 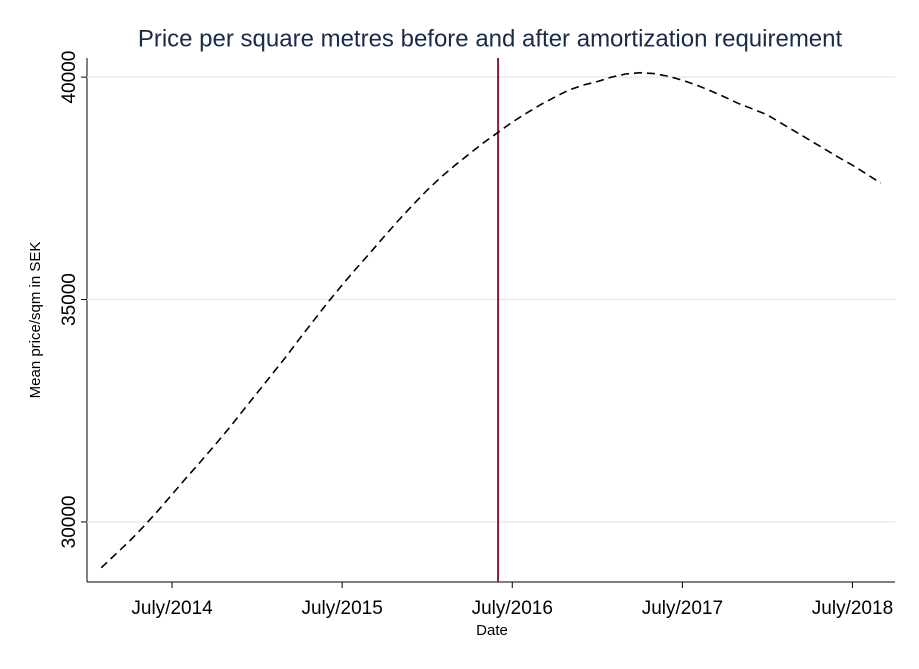 What do you see at coordinates (682, 608) in the screenshot?
I see `x-tick-label: July/2017` at bounding box center [682, 608].